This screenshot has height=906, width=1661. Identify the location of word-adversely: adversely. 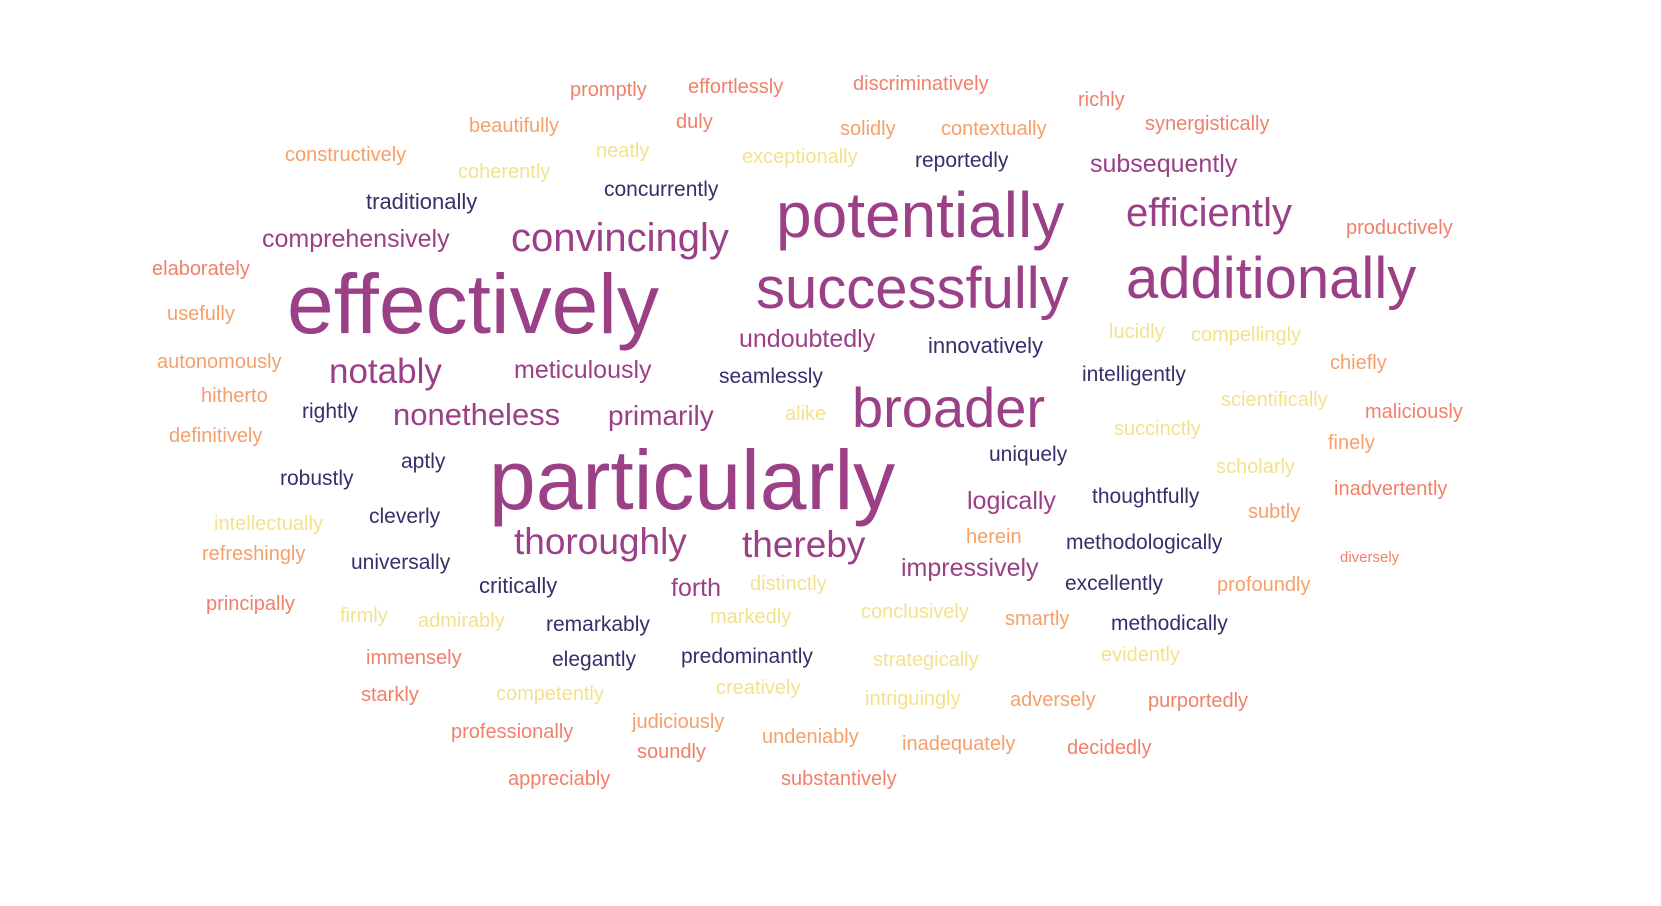
(1053, 700).